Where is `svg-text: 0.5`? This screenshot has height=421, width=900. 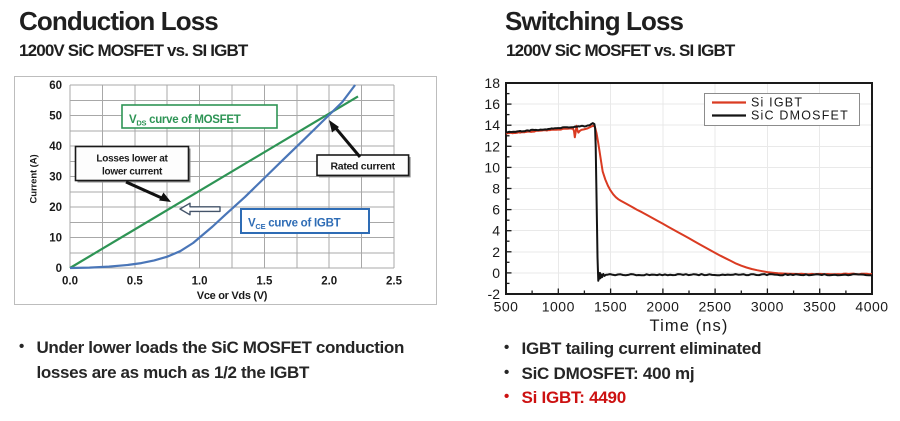
svg-text: 0.5 is located at coordinates (135, 282).